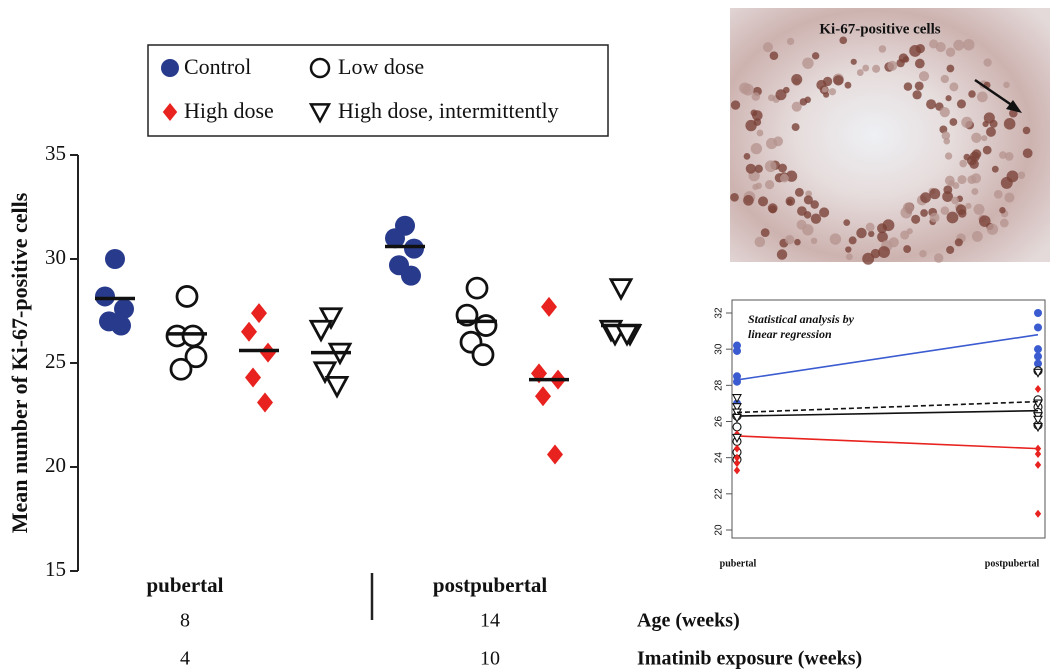  Describe the element at coordinates (738, 563) in the screenshot. I see `x-tick-label: pubertal` at that location.